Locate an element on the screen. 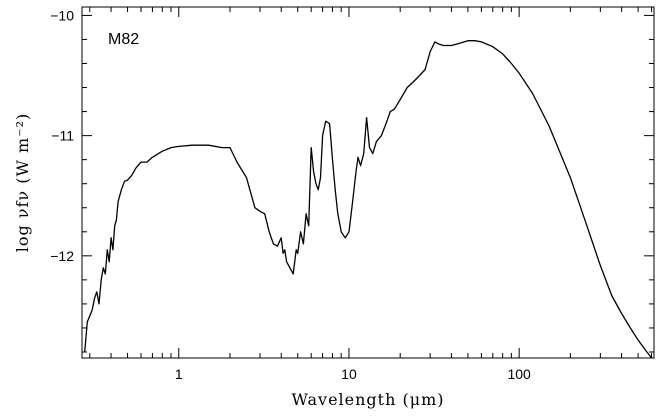  y-tick-label: −10 is located at coordinates (62, 15).